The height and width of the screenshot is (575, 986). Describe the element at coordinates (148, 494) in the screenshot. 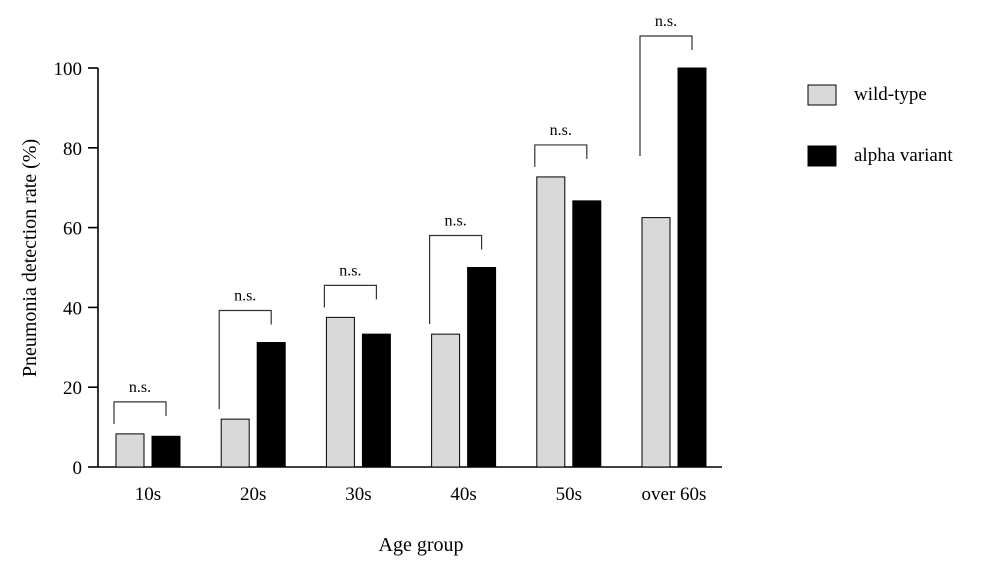

I see `x-tick-label: 10s` at that location.